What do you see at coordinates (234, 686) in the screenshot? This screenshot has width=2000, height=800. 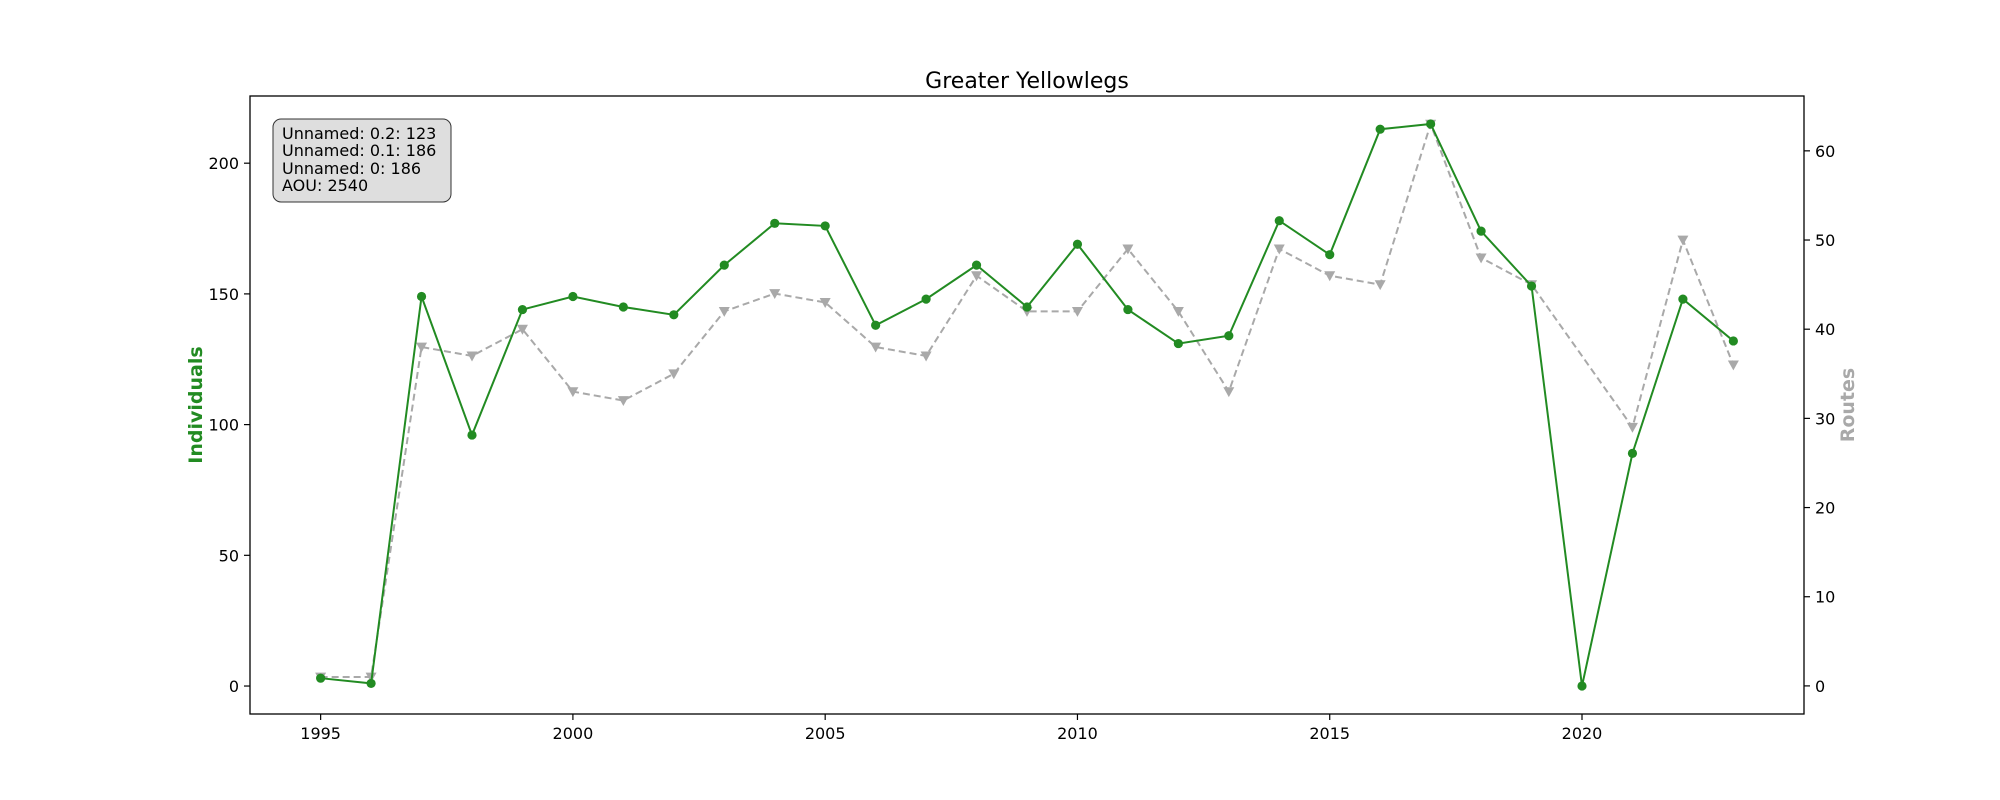 I see `y-left-tick-label: 0` at bounding box center [234, 686].